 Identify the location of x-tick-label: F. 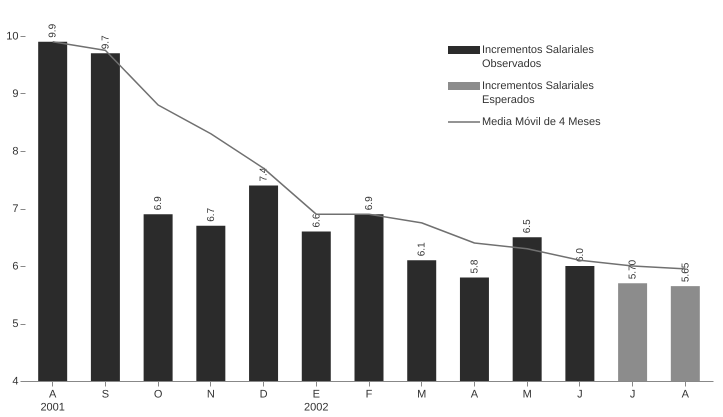
(369, 394).